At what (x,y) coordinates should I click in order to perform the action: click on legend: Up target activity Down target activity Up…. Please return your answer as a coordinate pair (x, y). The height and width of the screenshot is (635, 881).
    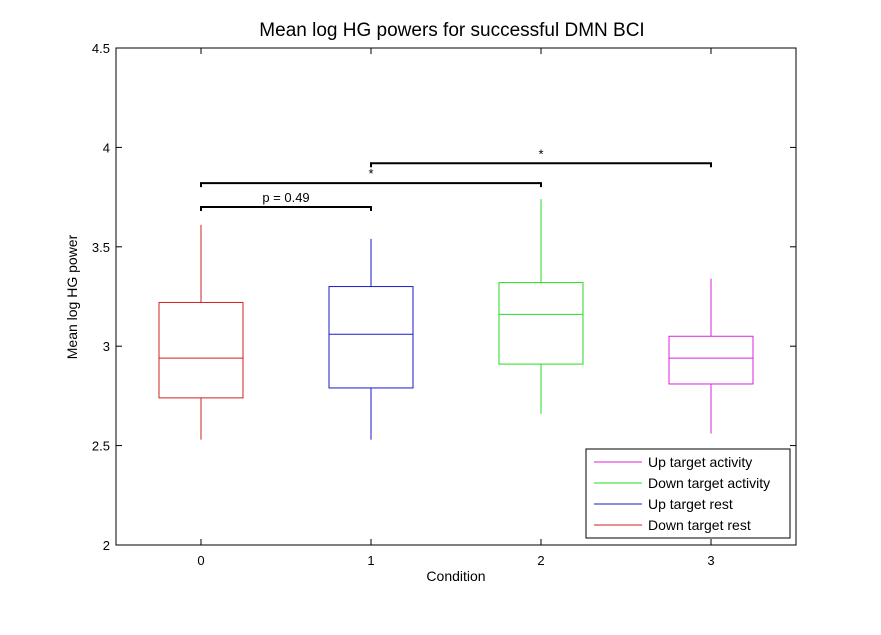
    Looking at the image, I should click on (688, 493).